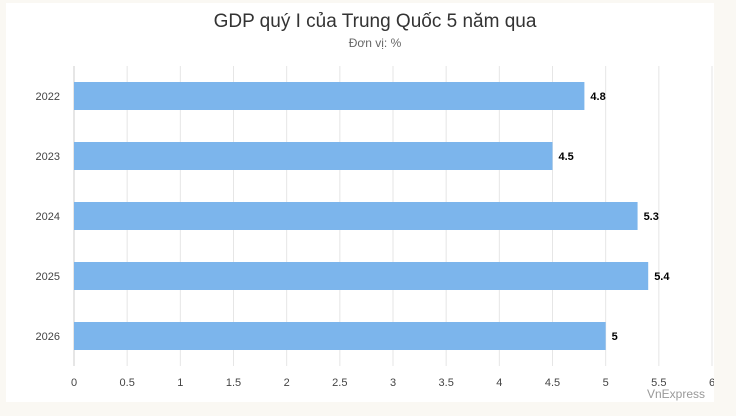 The width and height of the screenshot is (736, 416). I want to click on y-tick-label: 2025, so click(48, 277).